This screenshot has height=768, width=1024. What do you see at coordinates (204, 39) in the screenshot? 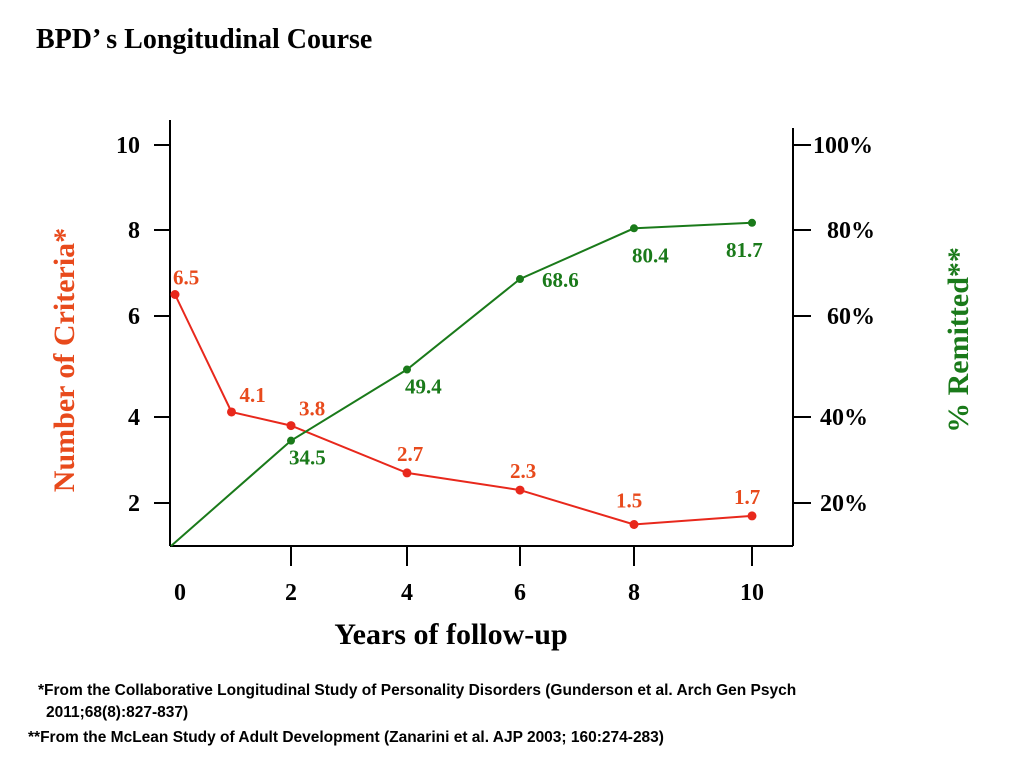
I see `slide-title: BPD’ s Longitudinal Course` at bounding box center [204, 39].